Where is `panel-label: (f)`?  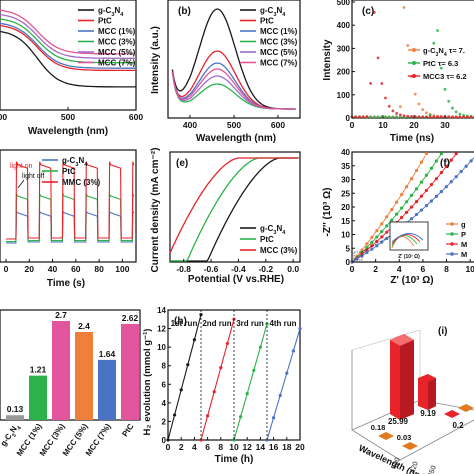
panel-label: (f) is located at coordinates (445, 163).